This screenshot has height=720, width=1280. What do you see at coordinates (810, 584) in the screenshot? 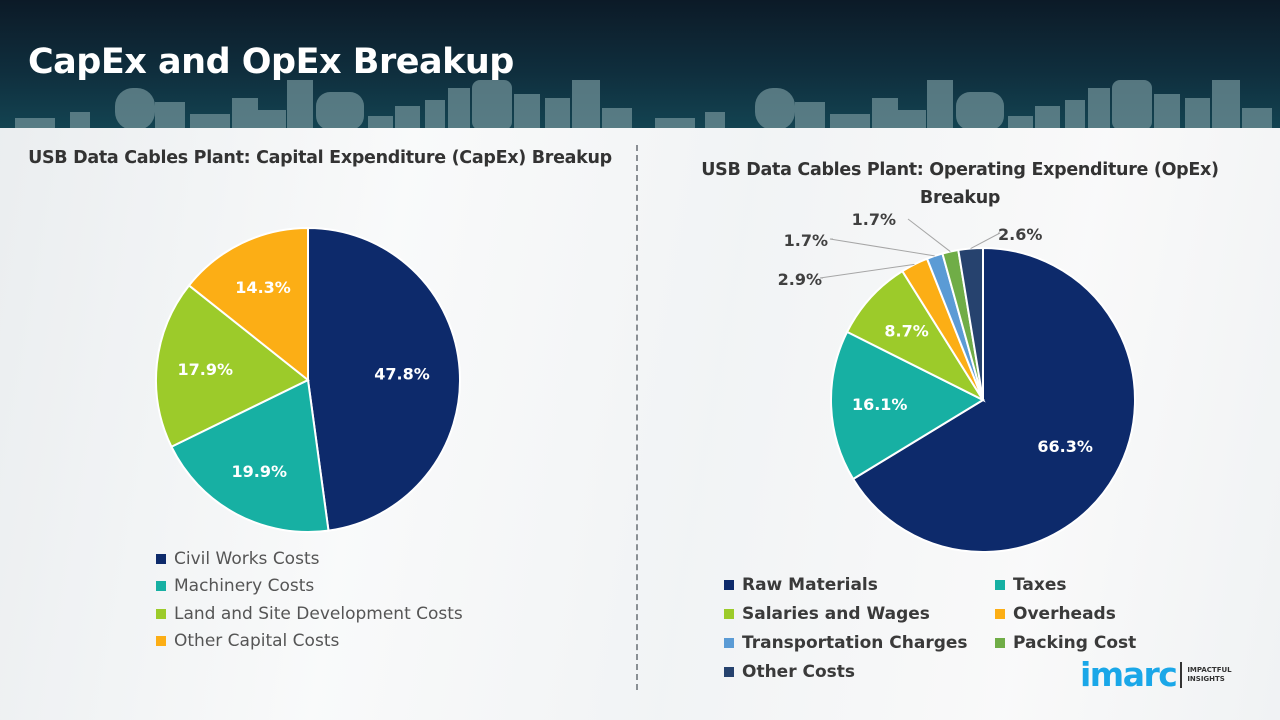
I see `legend-label: Raw Materials` at bounding box center [810, 584].